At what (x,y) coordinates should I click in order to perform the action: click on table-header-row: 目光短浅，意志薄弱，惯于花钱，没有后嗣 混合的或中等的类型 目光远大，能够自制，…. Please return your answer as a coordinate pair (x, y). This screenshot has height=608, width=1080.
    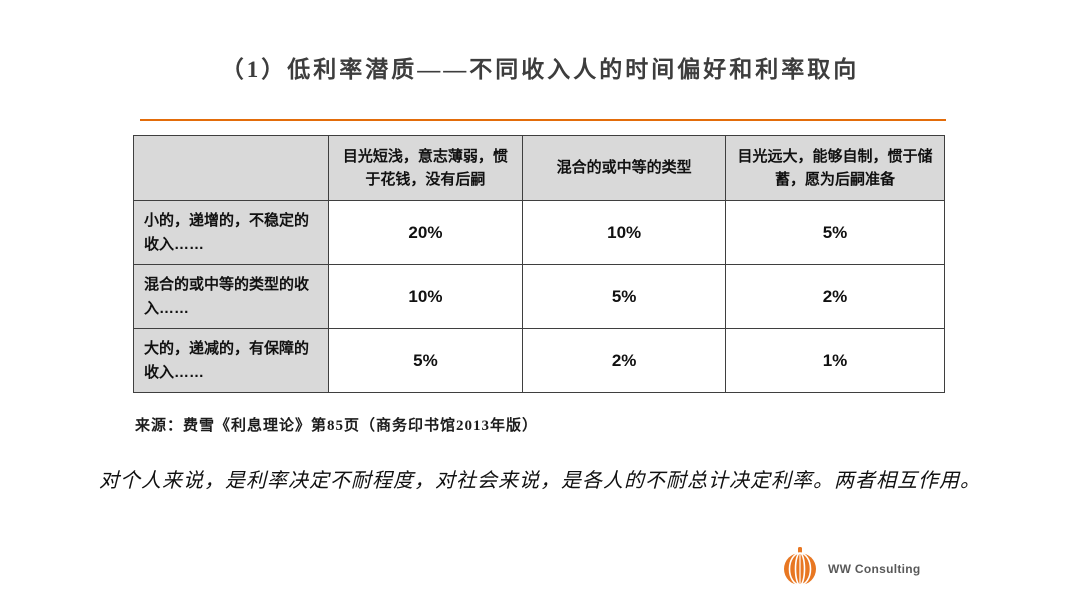
    Looking at the image, I should click on (539, 168).